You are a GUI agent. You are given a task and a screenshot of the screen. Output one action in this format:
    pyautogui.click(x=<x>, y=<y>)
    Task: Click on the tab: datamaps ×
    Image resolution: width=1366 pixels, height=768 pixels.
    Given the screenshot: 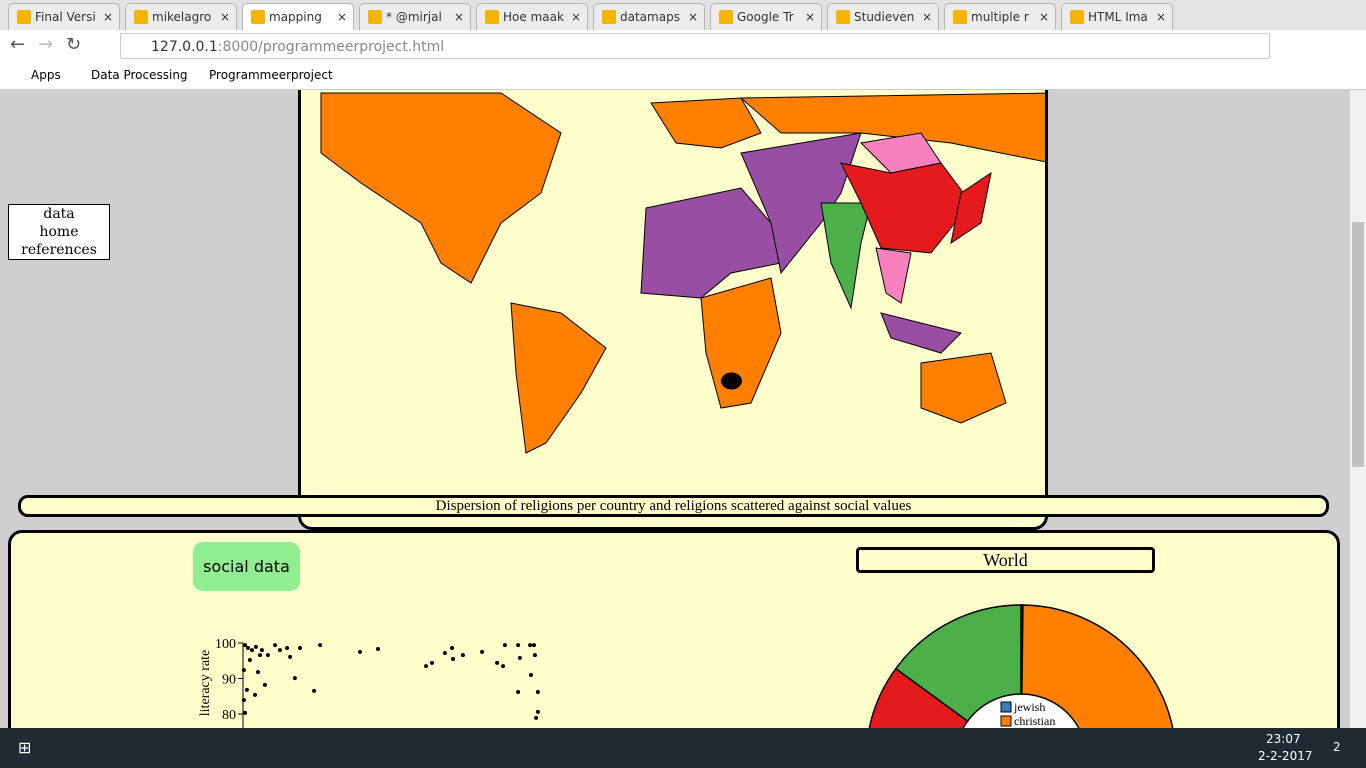 What is the action you would take?
    pyautogui.click(x=649, y=16)
    